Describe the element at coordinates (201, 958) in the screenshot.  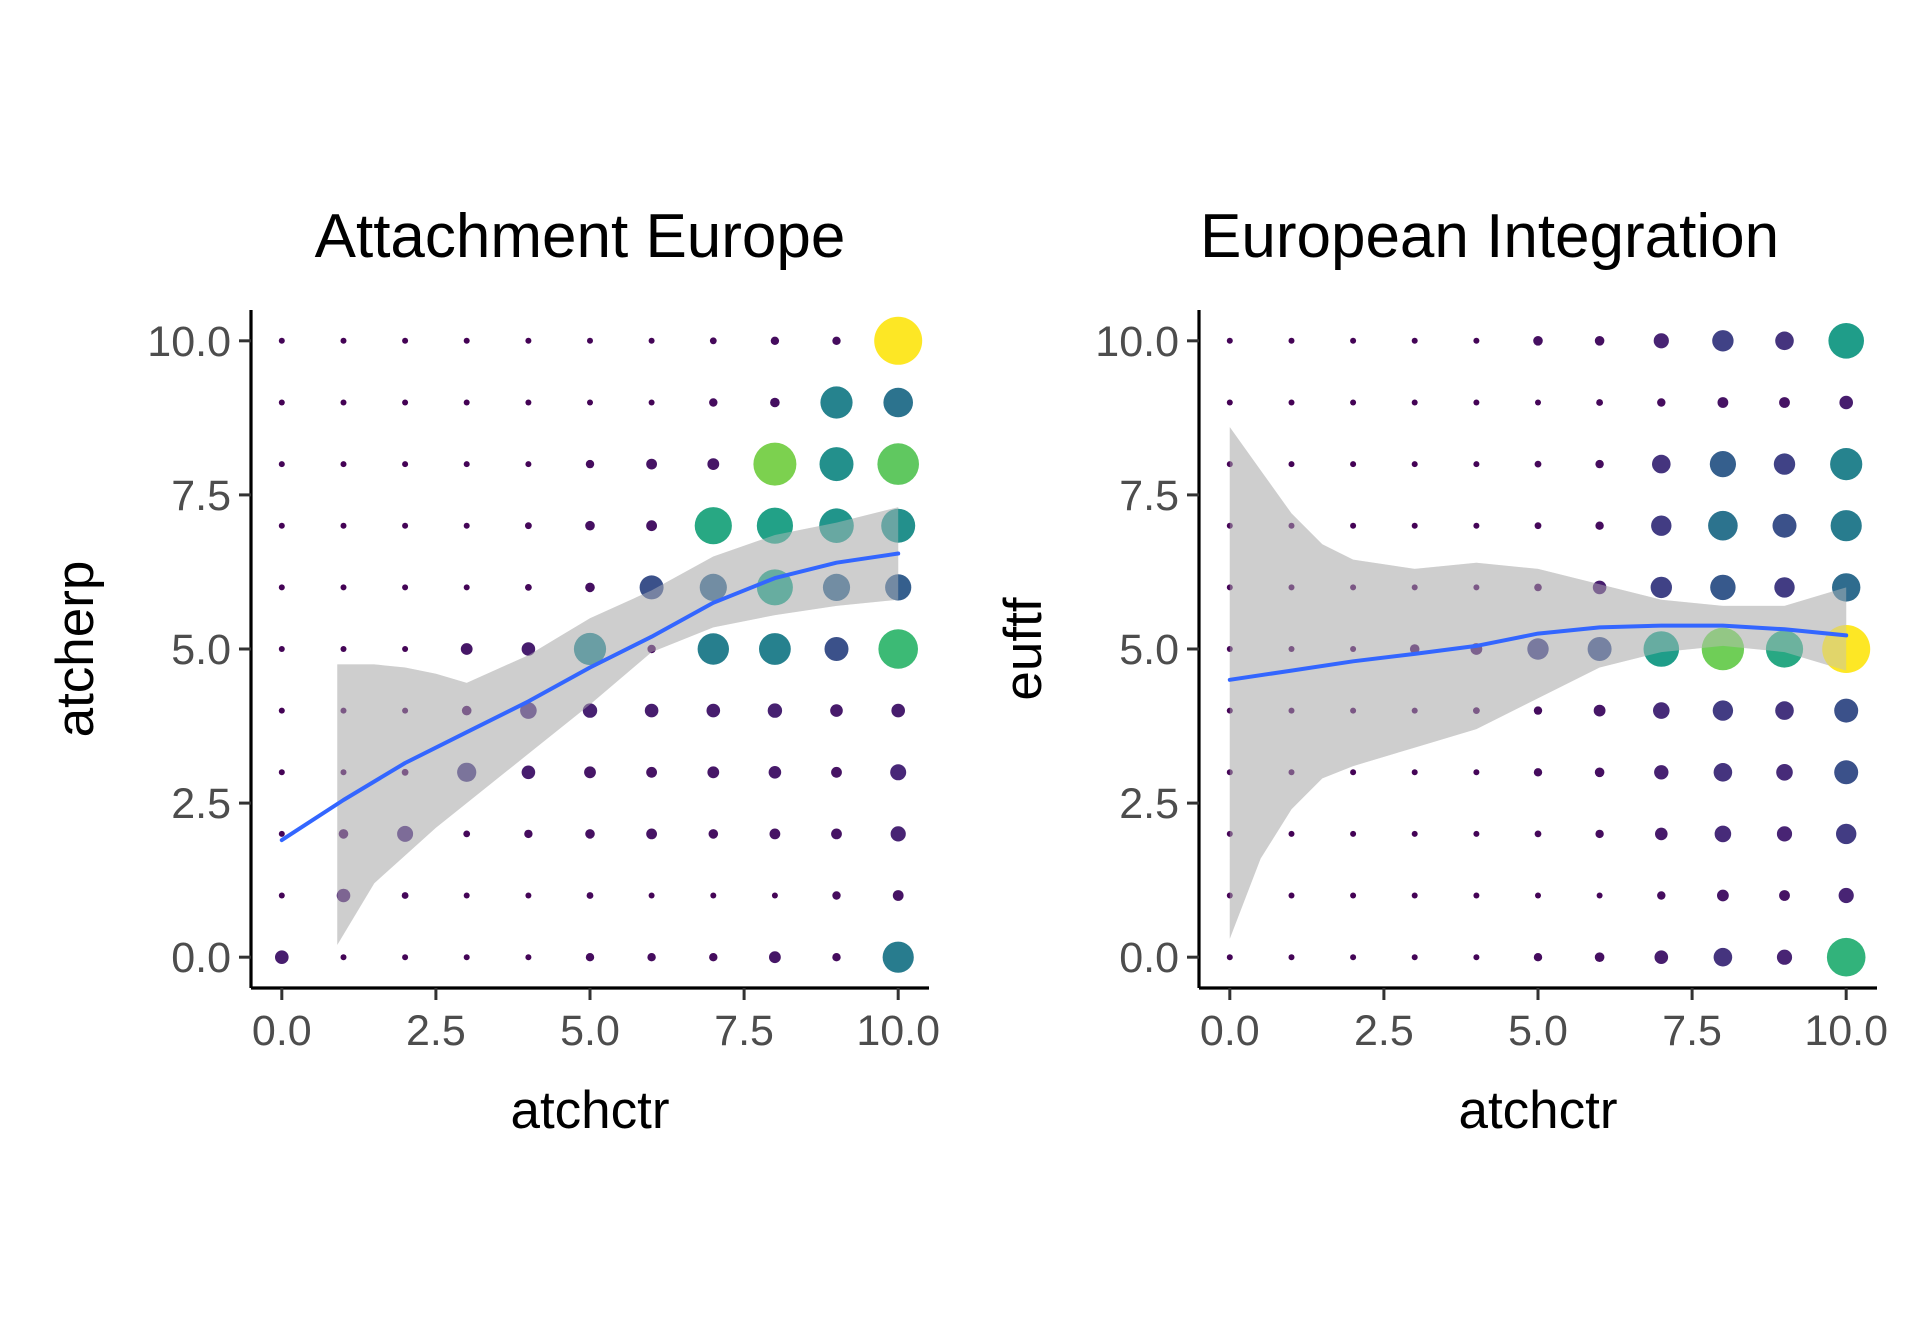
I see `y-tick-label: 0.0` at that location.